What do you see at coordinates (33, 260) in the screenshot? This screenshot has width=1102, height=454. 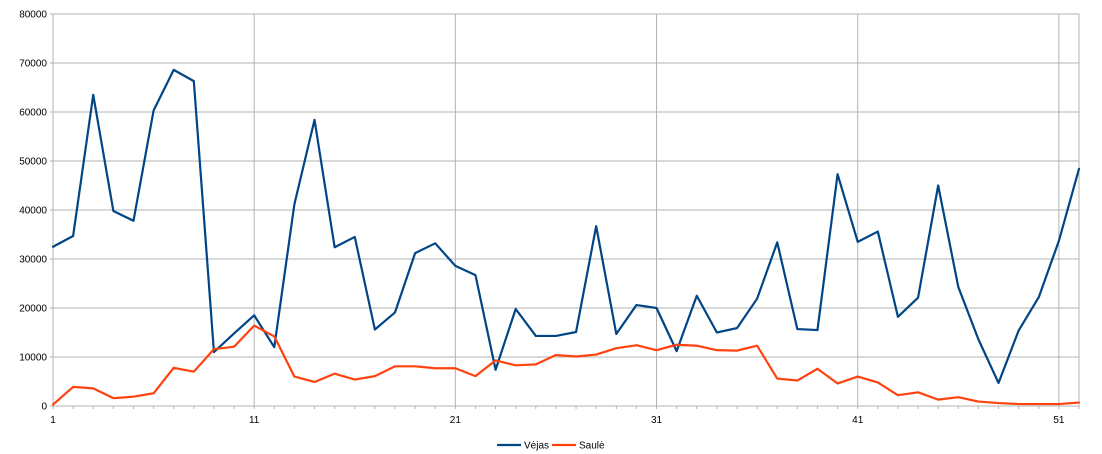 I see `y-tick-label: 30000` at bounding box center [33, 260].